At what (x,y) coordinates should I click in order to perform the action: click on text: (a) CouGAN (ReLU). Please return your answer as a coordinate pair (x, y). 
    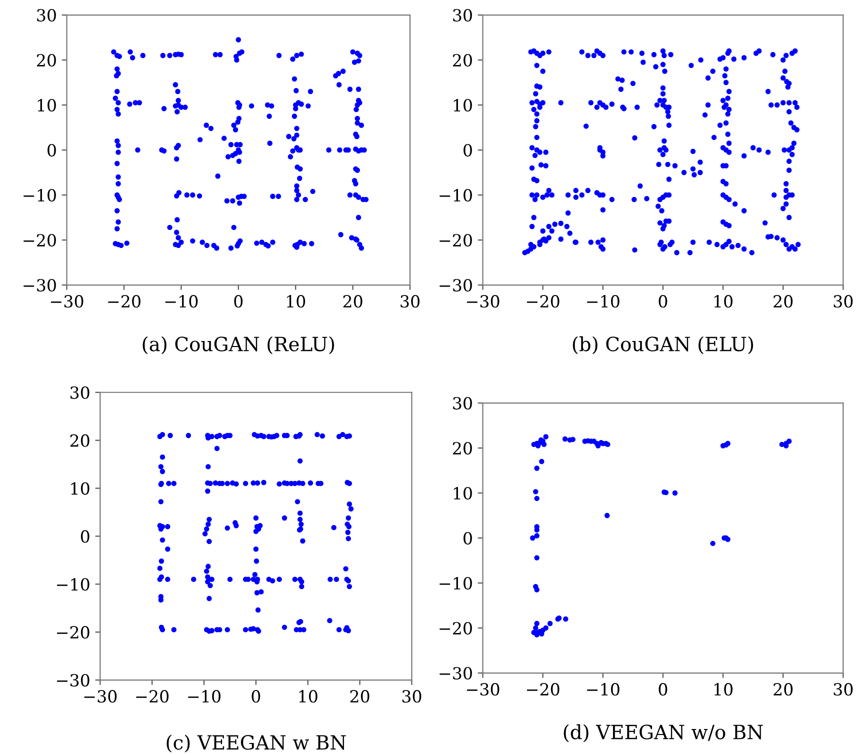
    Looking at the image, I should click on (238, 345).